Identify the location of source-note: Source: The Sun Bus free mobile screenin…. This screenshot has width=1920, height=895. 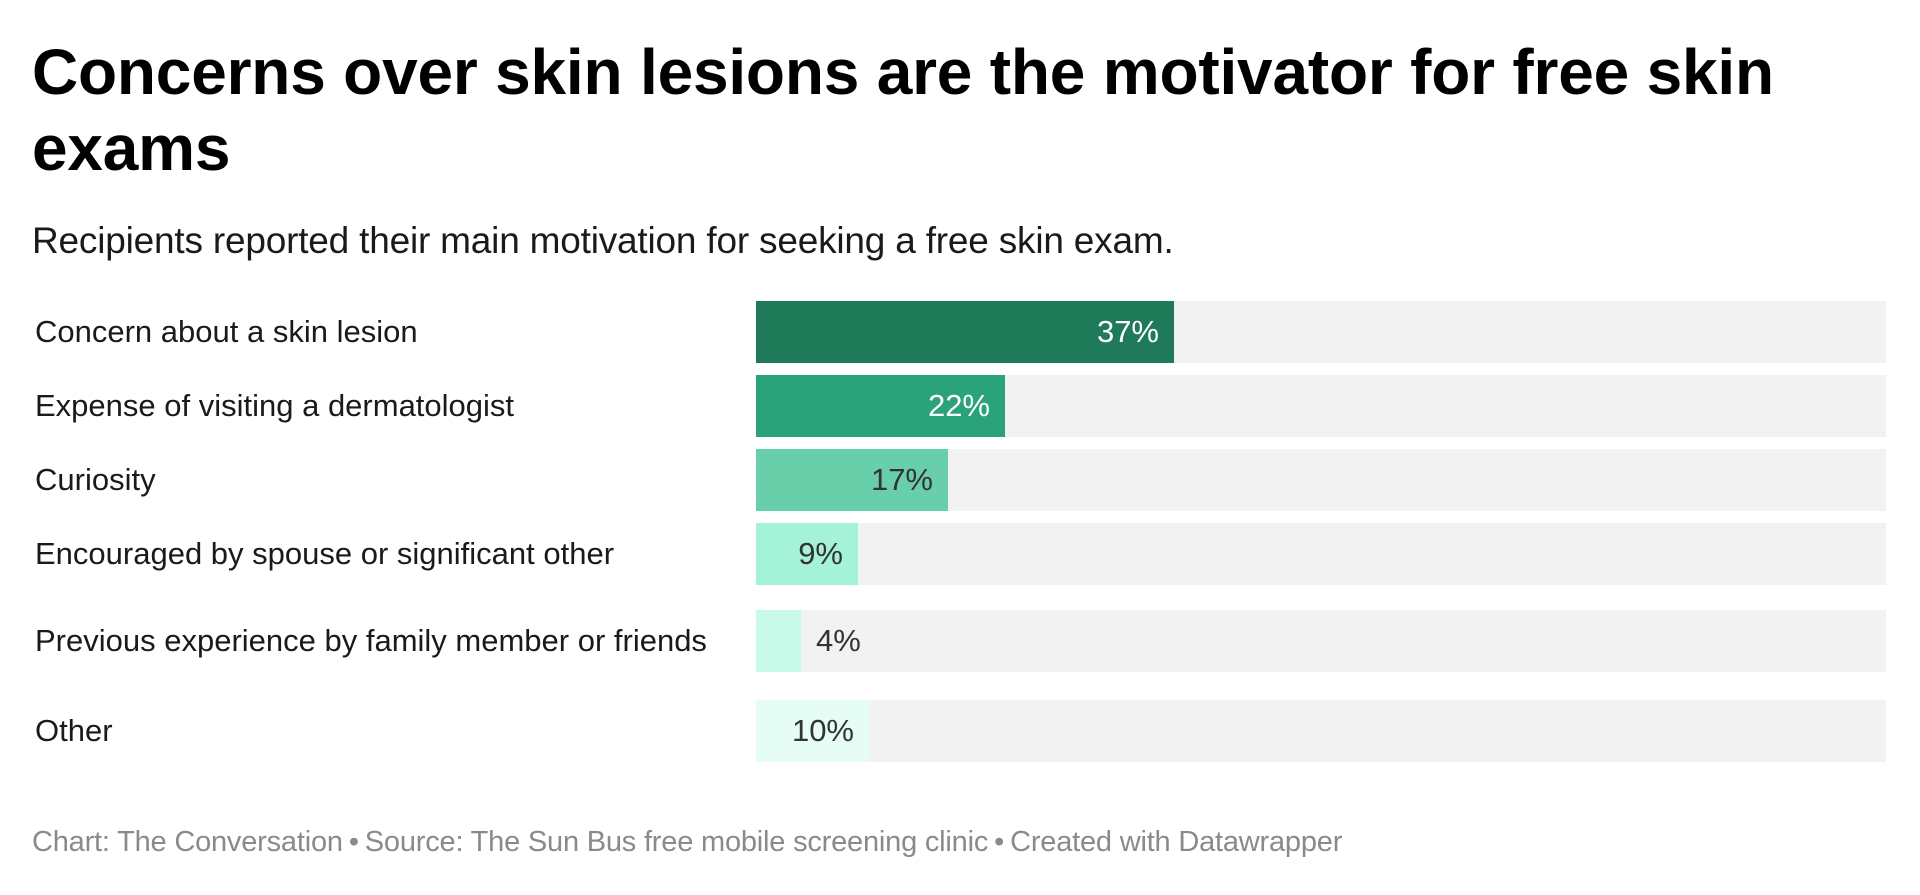
(676, 842).